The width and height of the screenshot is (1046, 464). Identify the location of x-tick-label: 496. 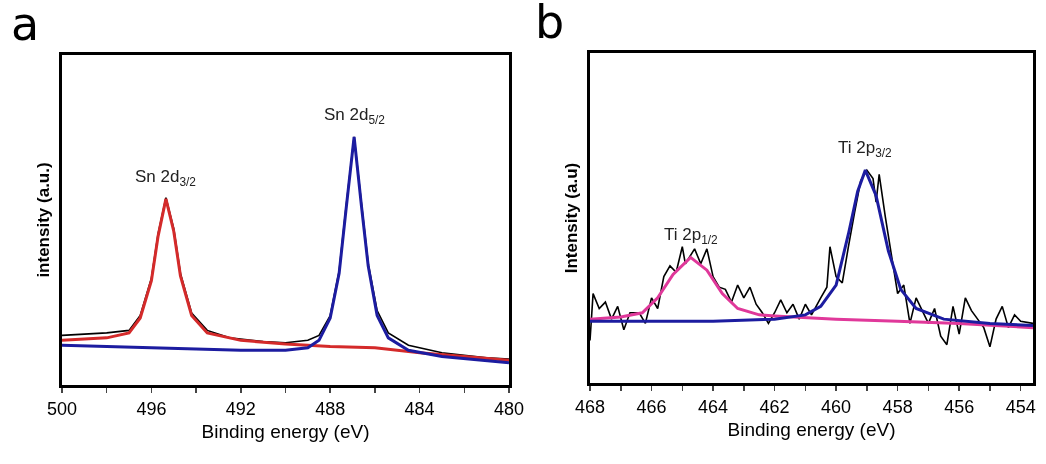
(151, 408).